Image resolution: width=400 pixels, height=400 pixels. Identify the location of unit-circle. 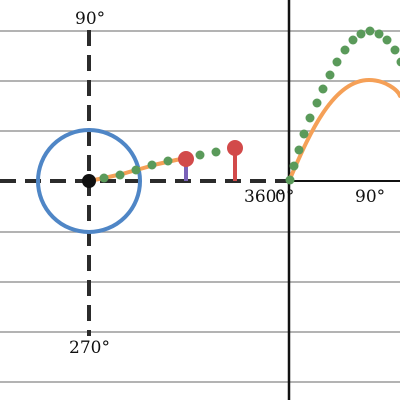
(89, 181).